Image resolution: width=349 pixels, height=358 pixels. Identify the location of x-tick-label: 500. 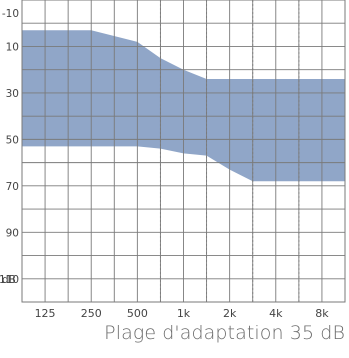
(137, 313).